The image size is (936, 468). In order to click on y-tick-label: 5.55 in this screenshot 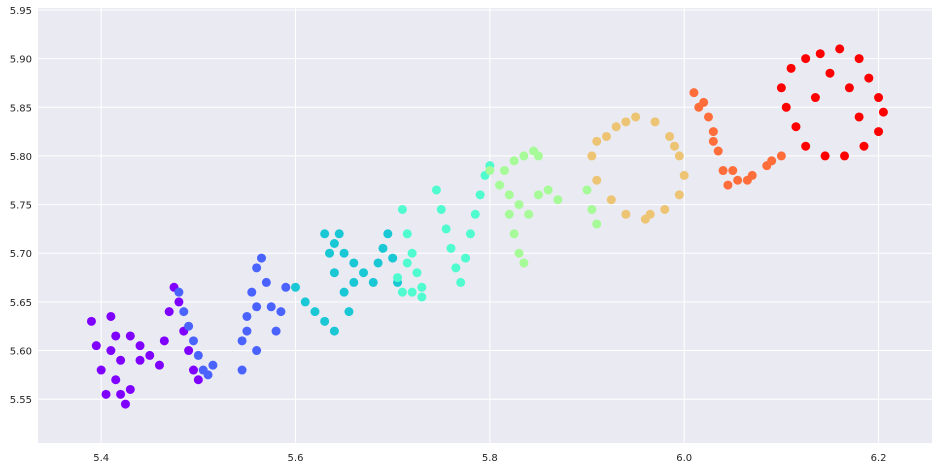, I will do `click(21, 400)`.